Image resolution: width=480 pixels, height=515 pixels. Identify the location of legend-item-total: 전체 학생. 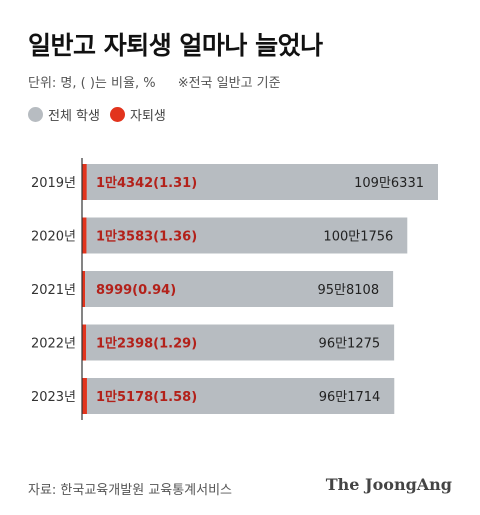
(64, 114).